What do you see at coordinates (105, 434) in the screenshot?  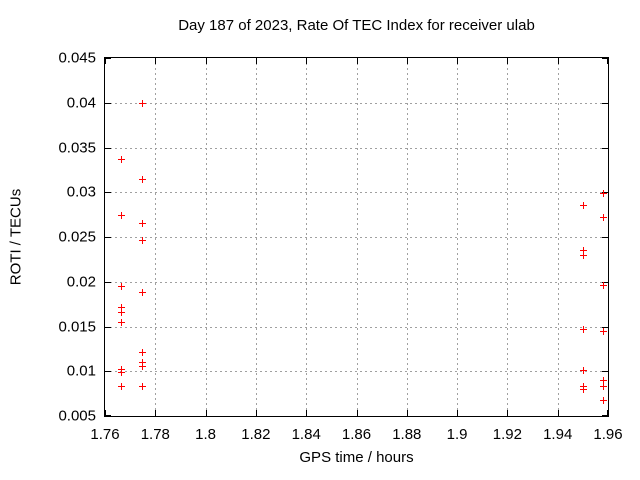 I see `x-tick-label: 1.76` at bounding box center [105, 434].